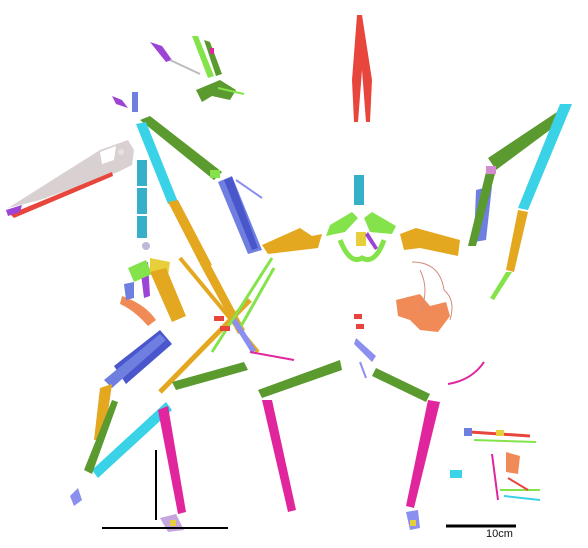 The height and width of the screenshot is (548, 588). I want to click on coracoid-right, so click(380, 223).